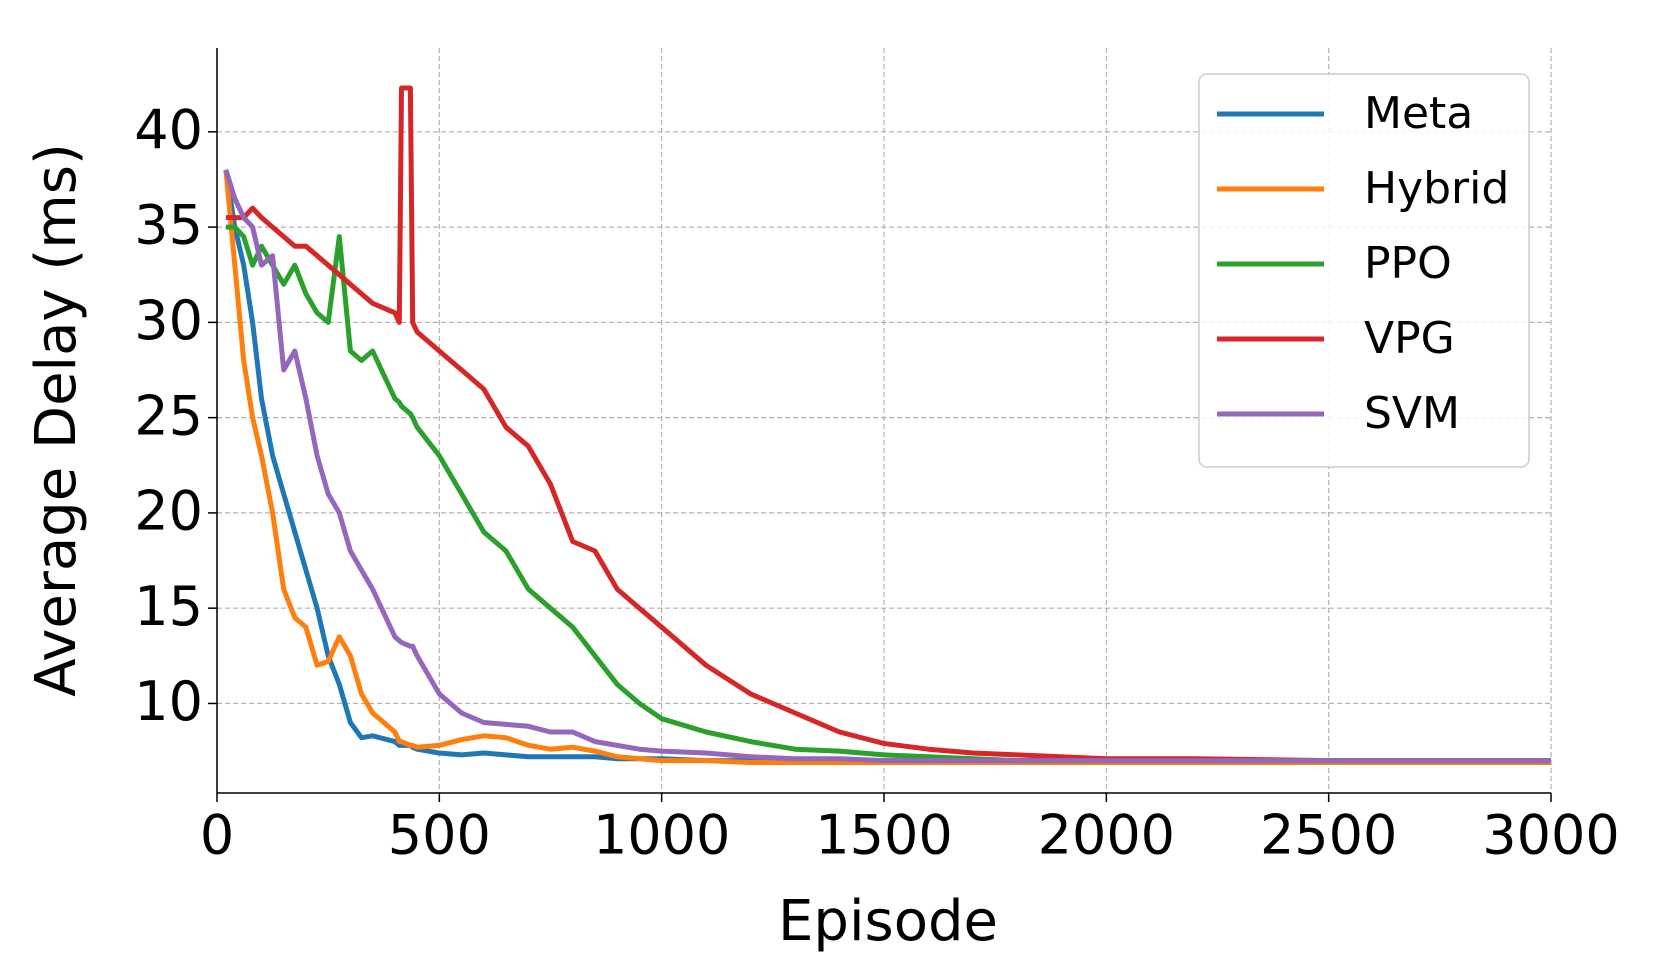 The image size is (1661, 968). Describe the element at coordinates (1106, 835) in the screenshot. I see `x-tick-label: 2000` at that location.